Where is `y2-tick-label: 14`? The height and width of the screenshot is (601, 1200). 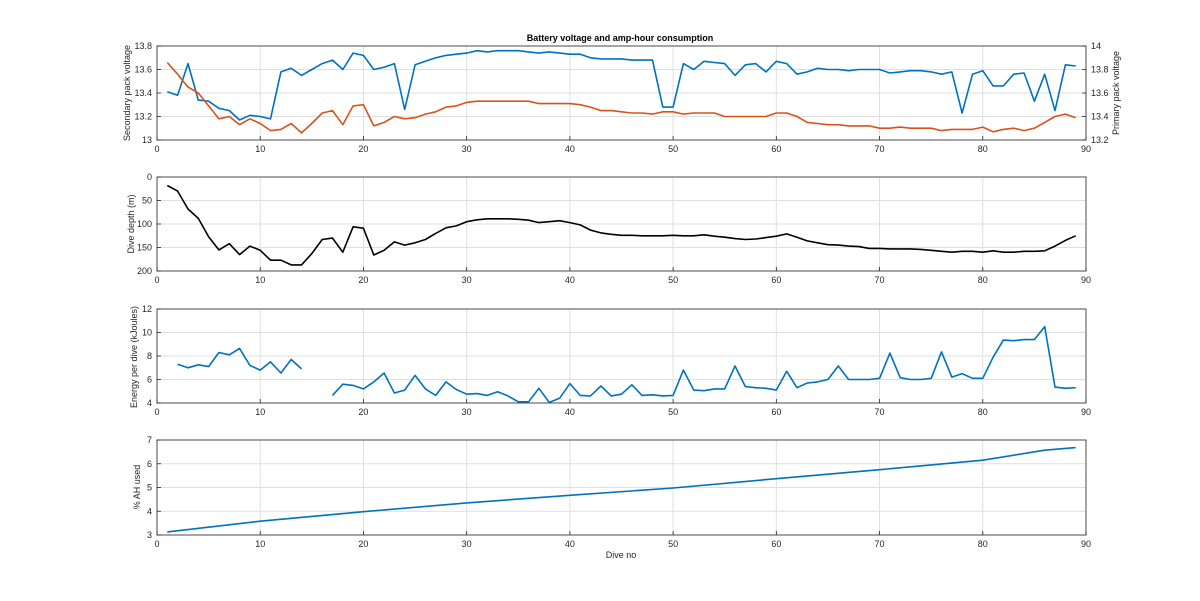 y2-tick-label: 14 is located at coordinates (1096, 46).